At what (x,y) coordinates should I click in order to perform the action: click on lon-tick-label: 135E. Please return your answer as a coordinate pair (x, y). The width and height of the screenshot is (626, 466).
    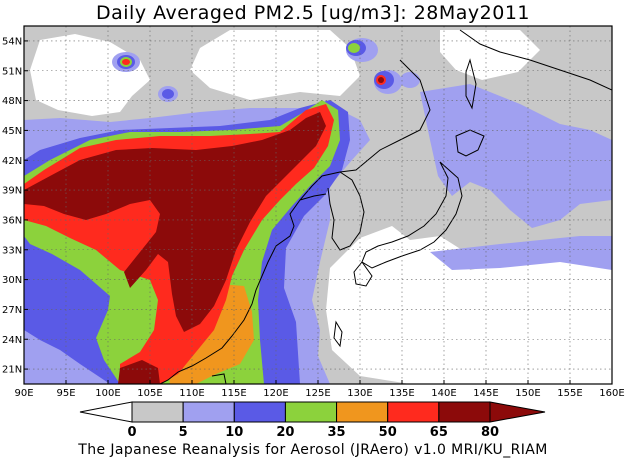
    Looking at the image, I should click on (401, 393).